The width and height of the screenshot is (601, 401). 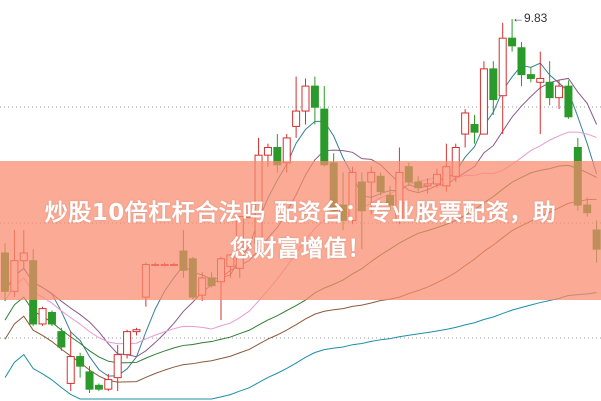 I want to click on banner-line-2: 您财富增值！, so click(x=300, y=248).